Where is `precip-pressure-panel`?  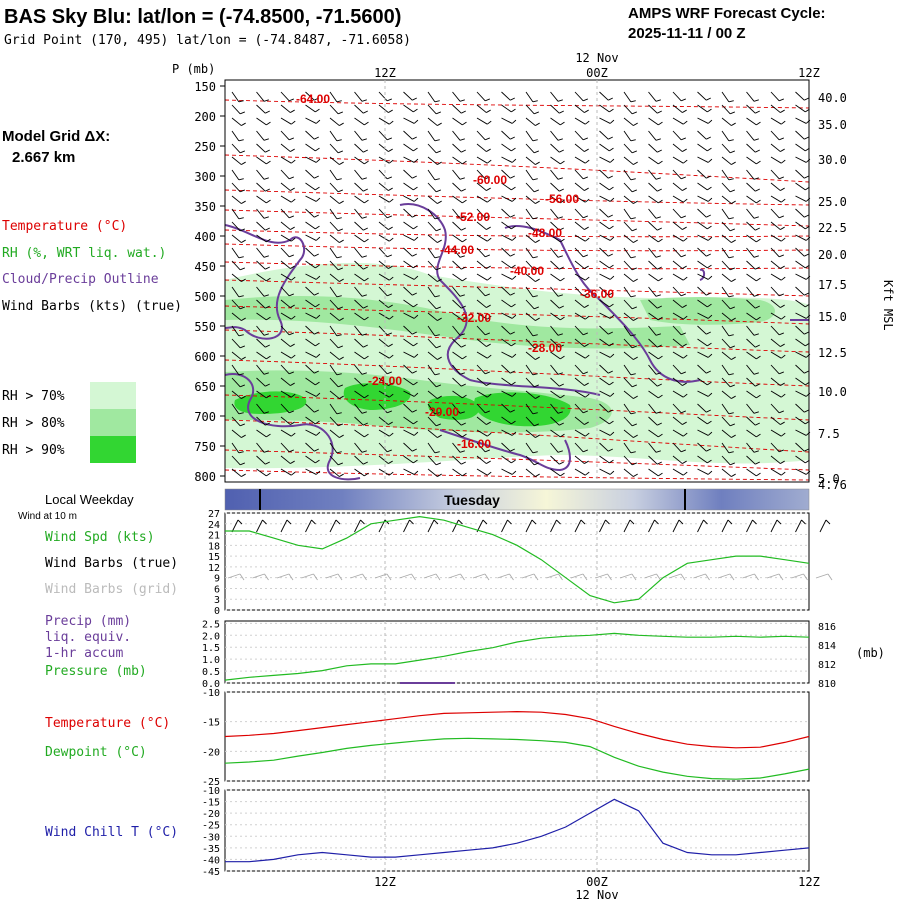
precip-pressure-panel is located at coordinates (517, 652).